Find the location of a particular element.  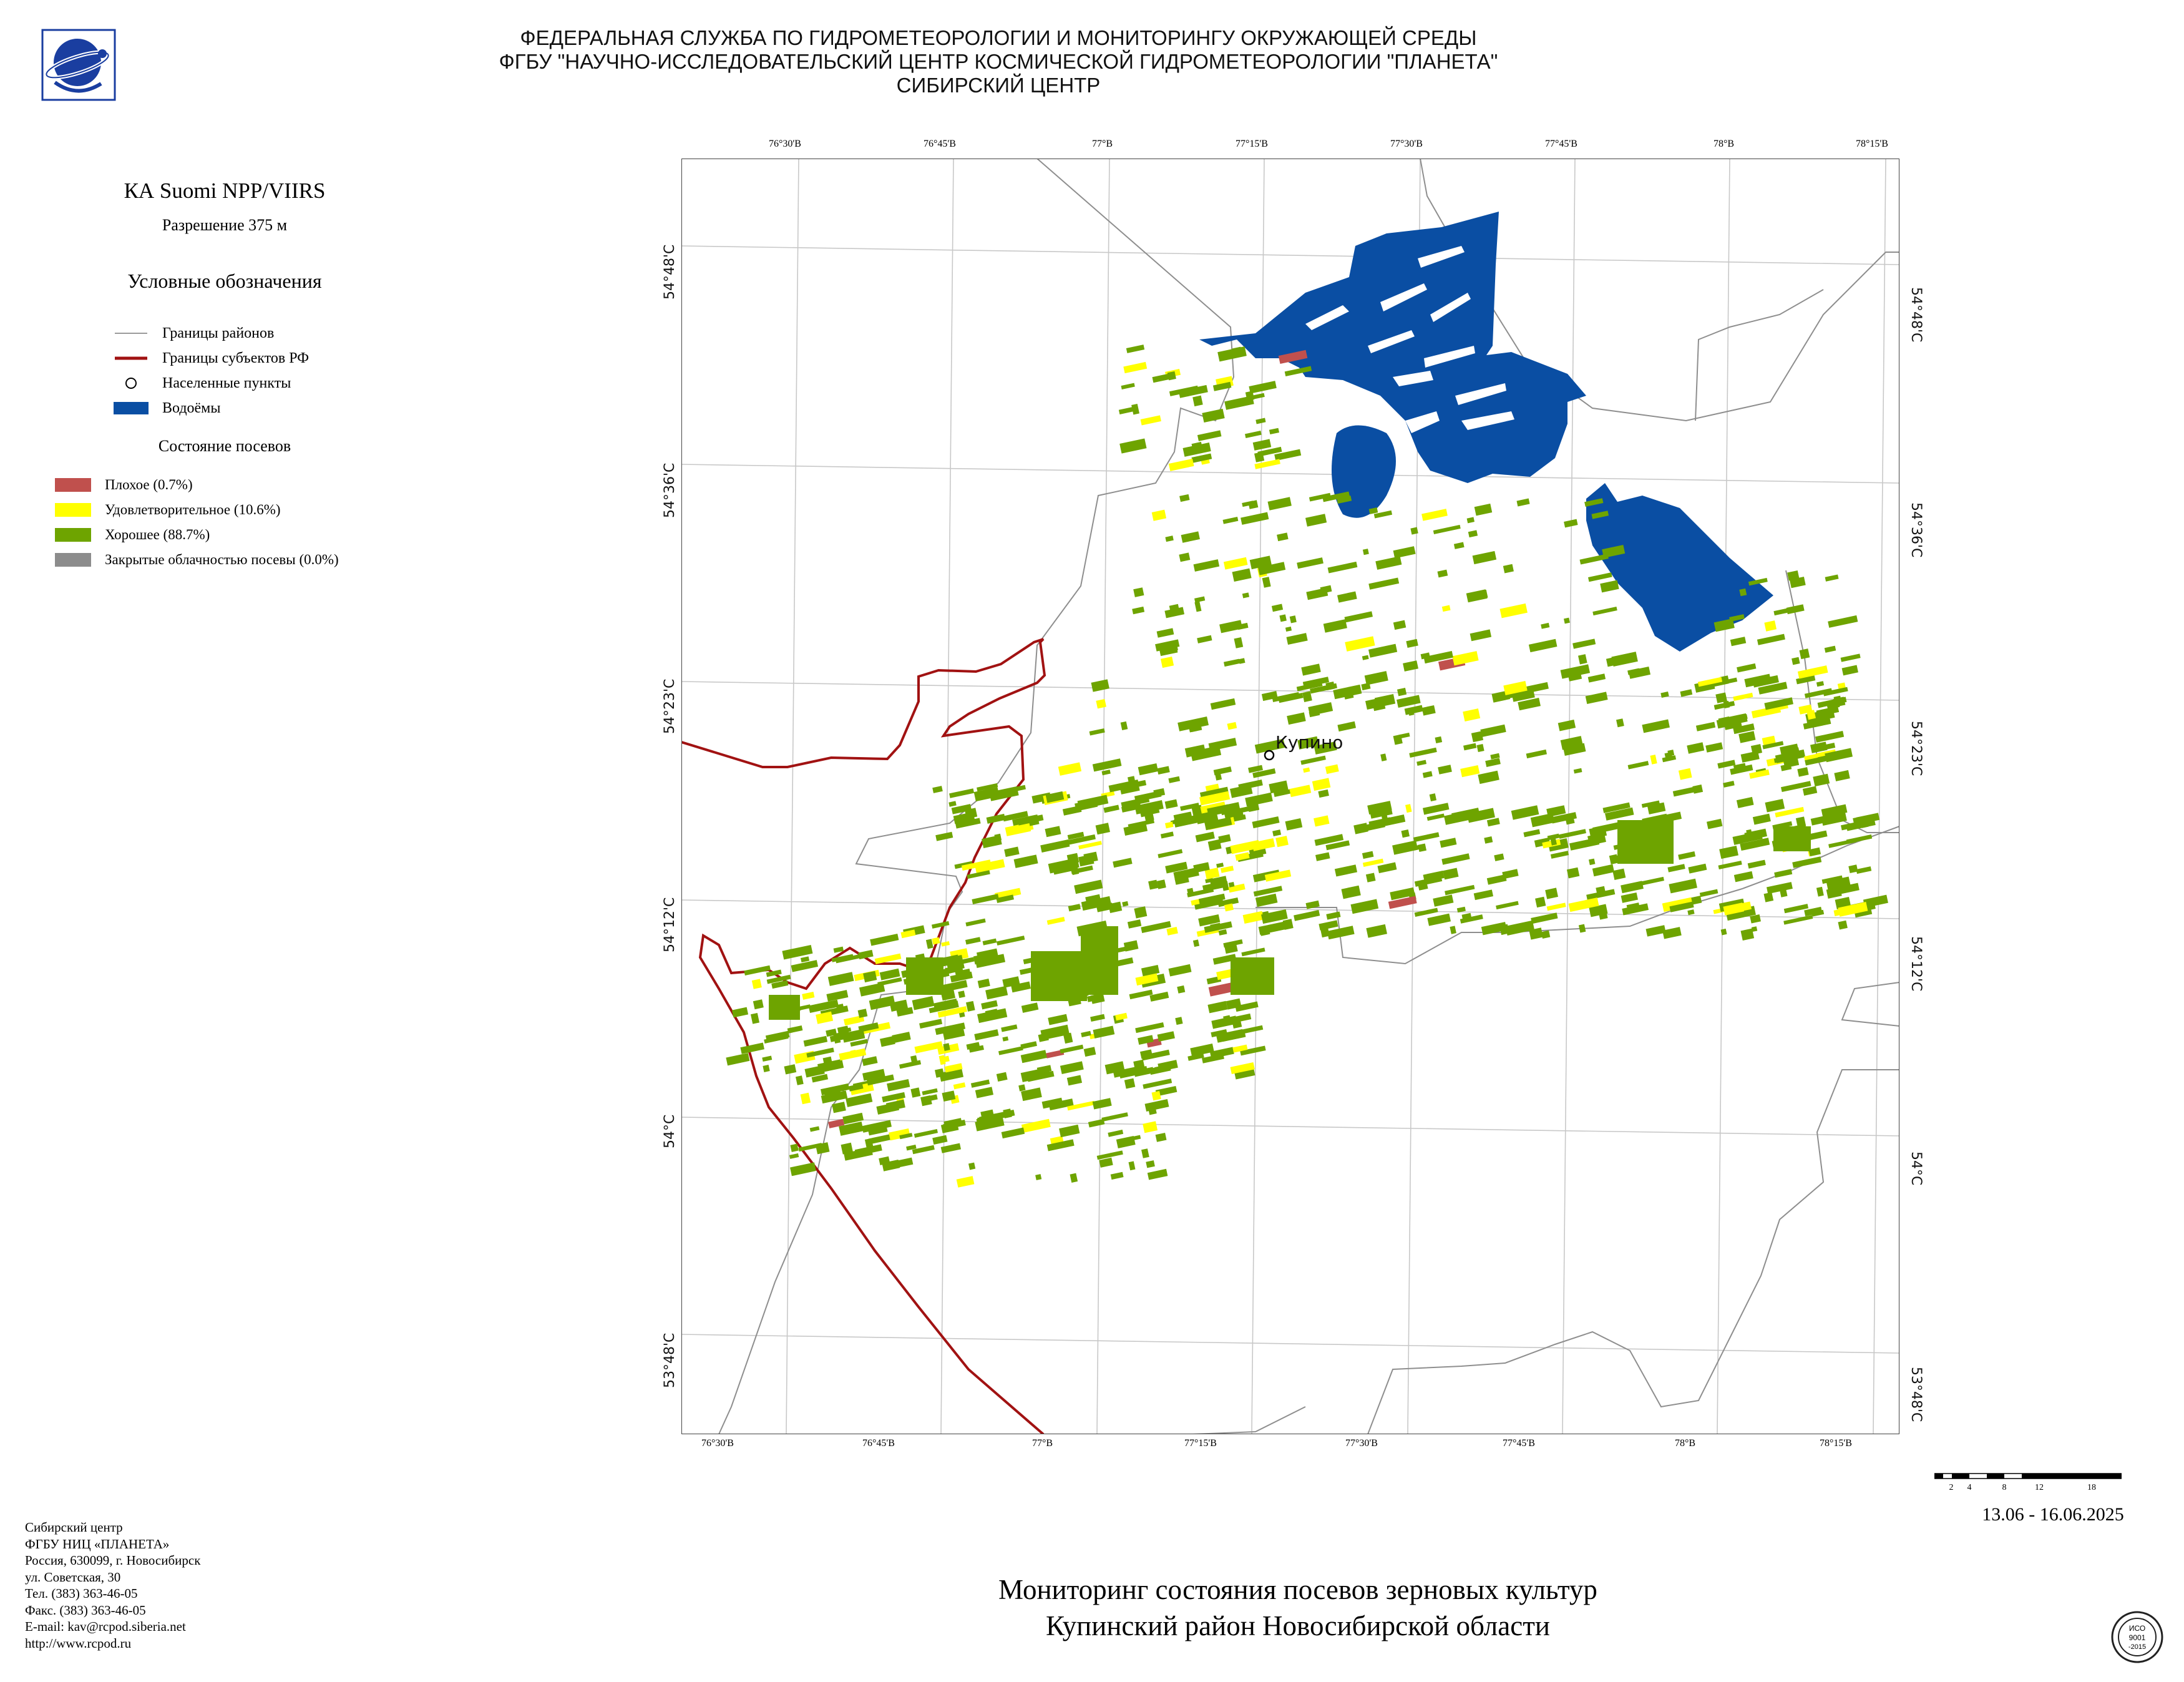

legend-item-region-borders: Границы субъектов РФ is located at coordinates (210, 358).